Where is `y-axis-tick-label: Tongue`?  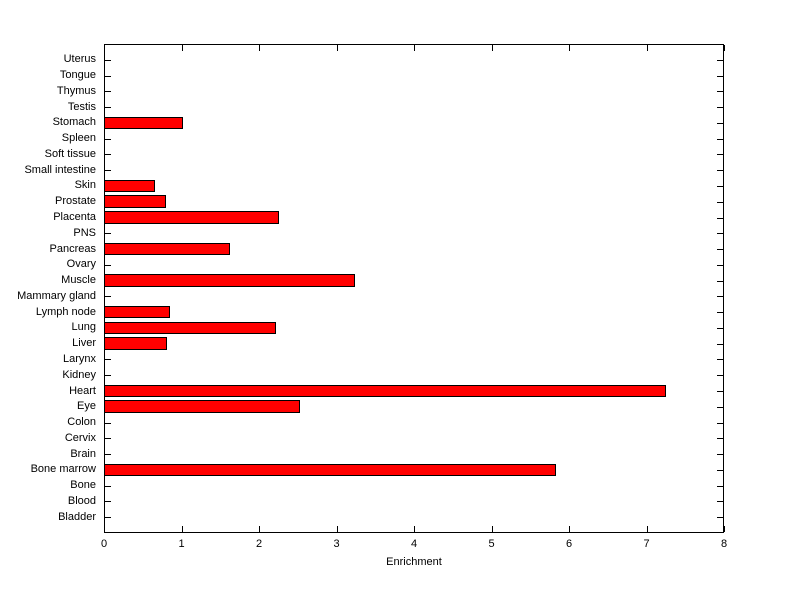
y-axis-tick-label: Tongue is located at coordinates (77, 75).